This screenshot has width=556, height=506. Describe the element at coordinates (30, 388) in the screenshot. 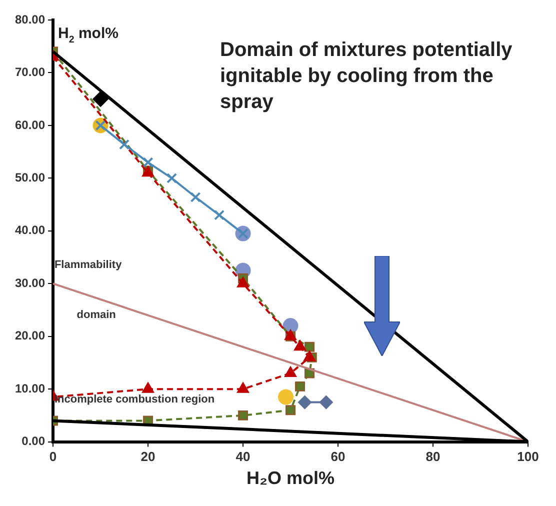

I see `y-tick-label: 10.00` at that location.